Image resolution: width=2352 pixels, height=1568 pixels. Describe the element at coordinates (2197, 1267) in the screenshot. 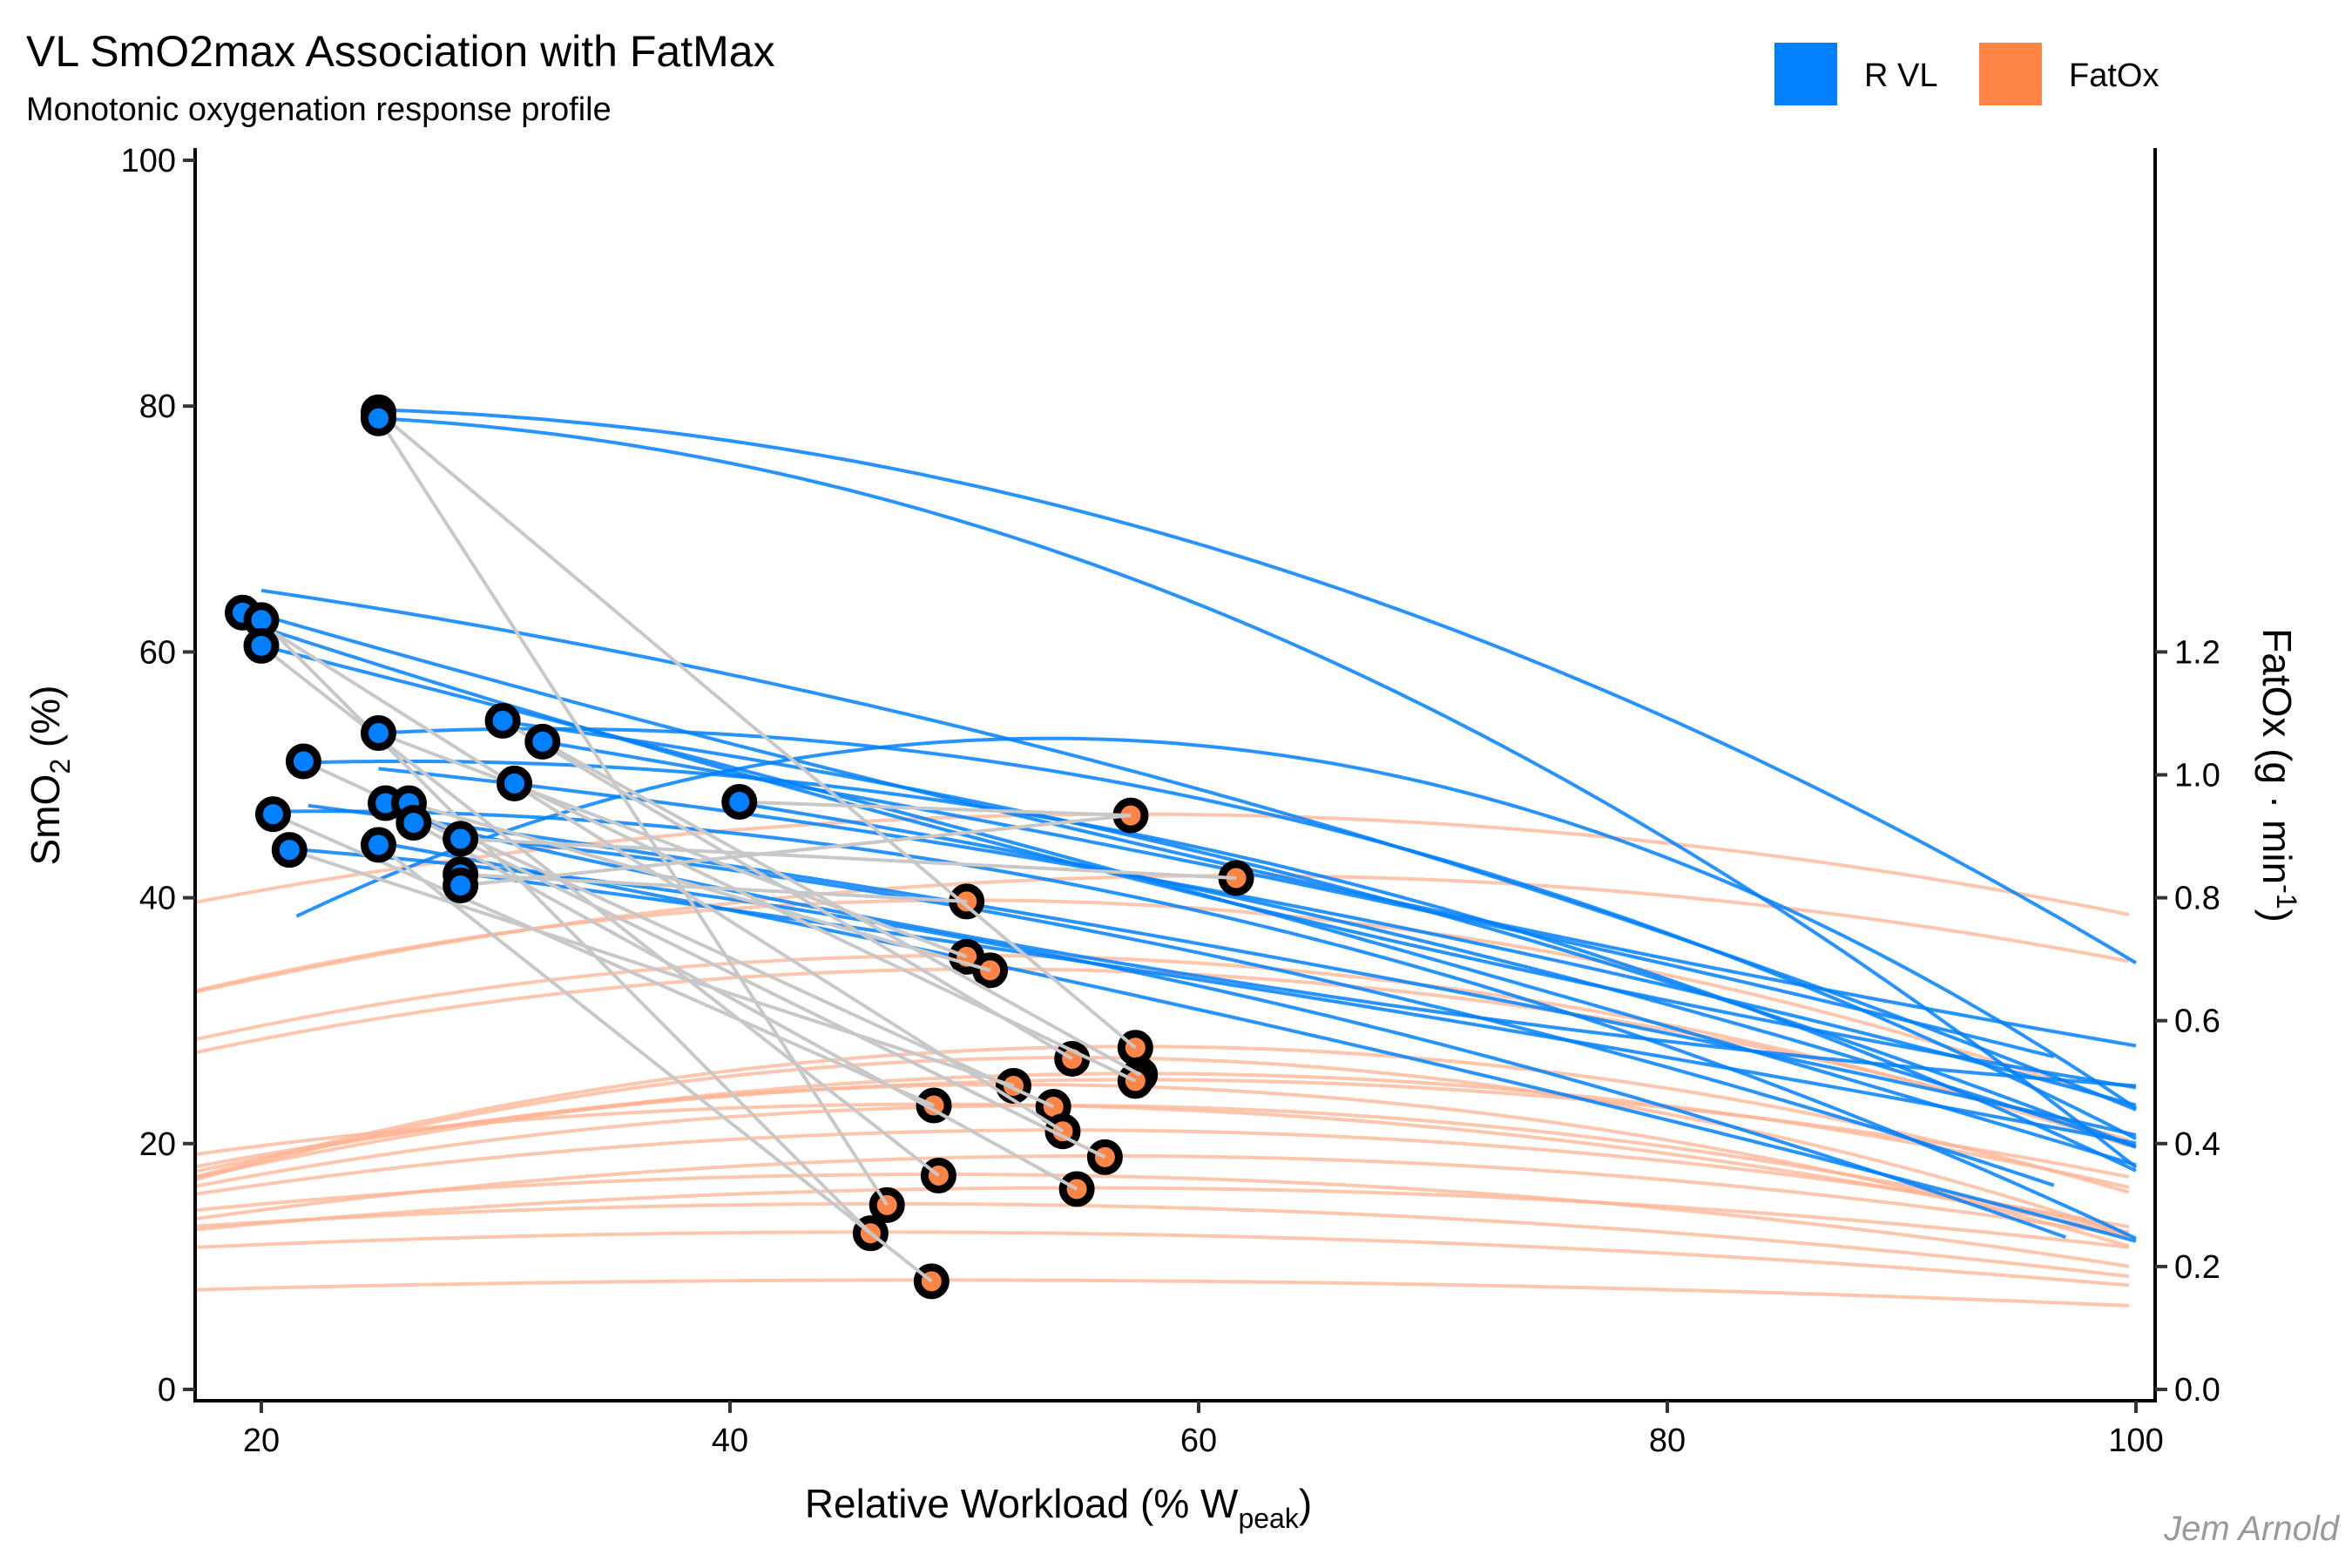

I see `y2-tick-label: 0.2` at that location.